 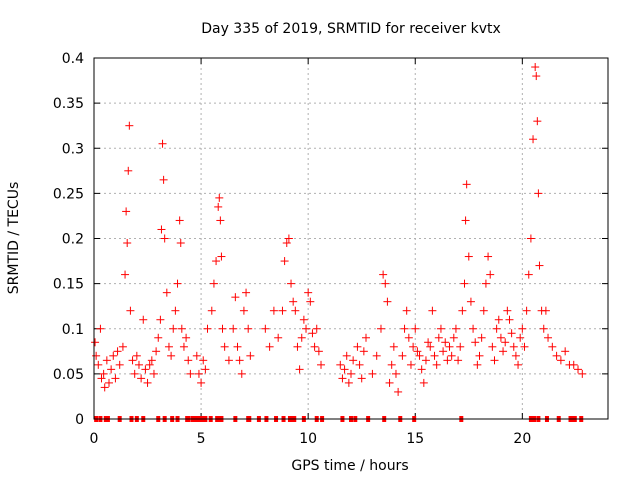 I want to click on y-tick-label: 0.3, so click(x=73, y=149).